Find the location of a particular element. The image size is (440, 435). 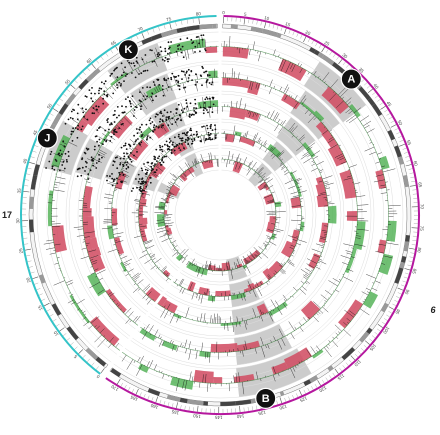

marker-label: A is located at coordinates (351, 79).